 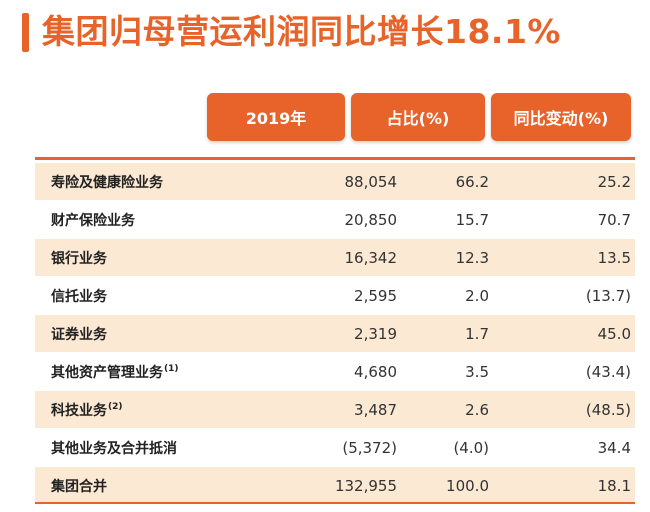 I want to click on table-row: 其他资产管理业务(1) 4,680 3.5 (43.4), so click(x=335, y=372).